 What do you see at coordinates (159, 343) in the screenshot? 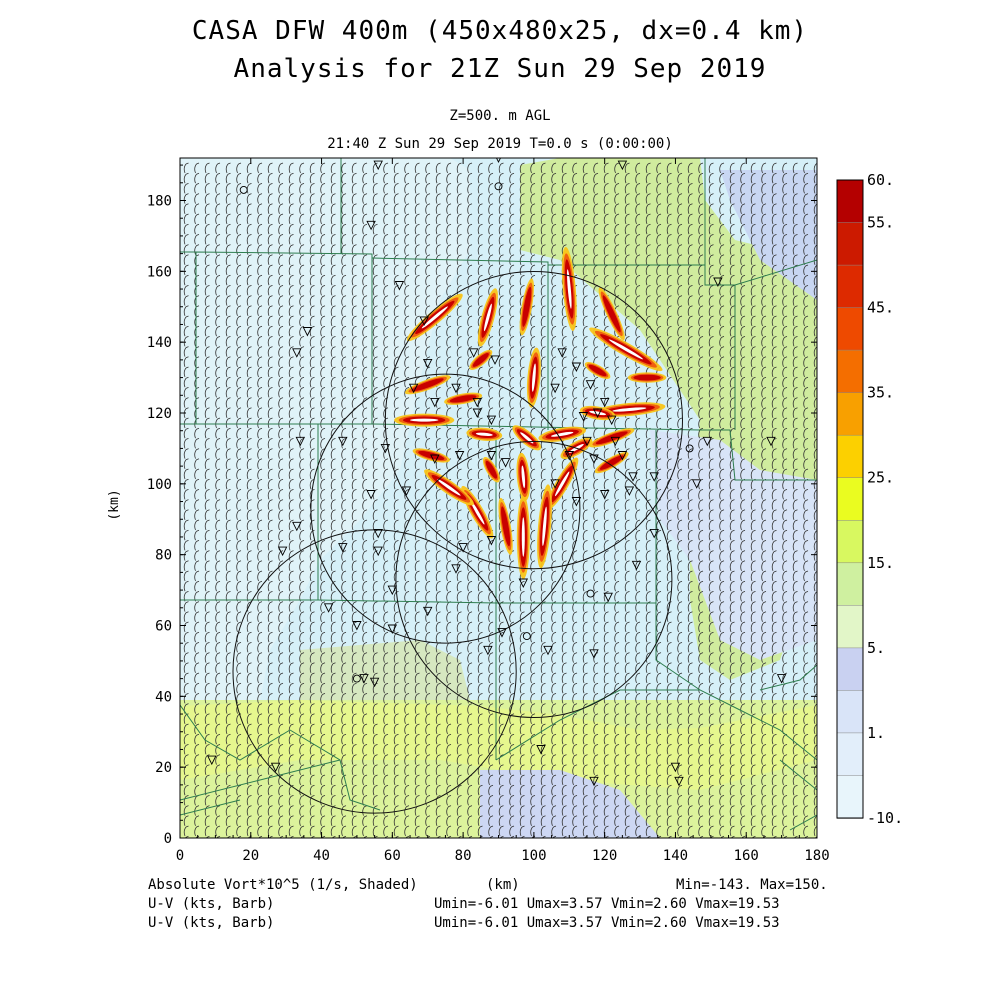
I see `y-tick-label: 140` at bounding box center [159, 343].